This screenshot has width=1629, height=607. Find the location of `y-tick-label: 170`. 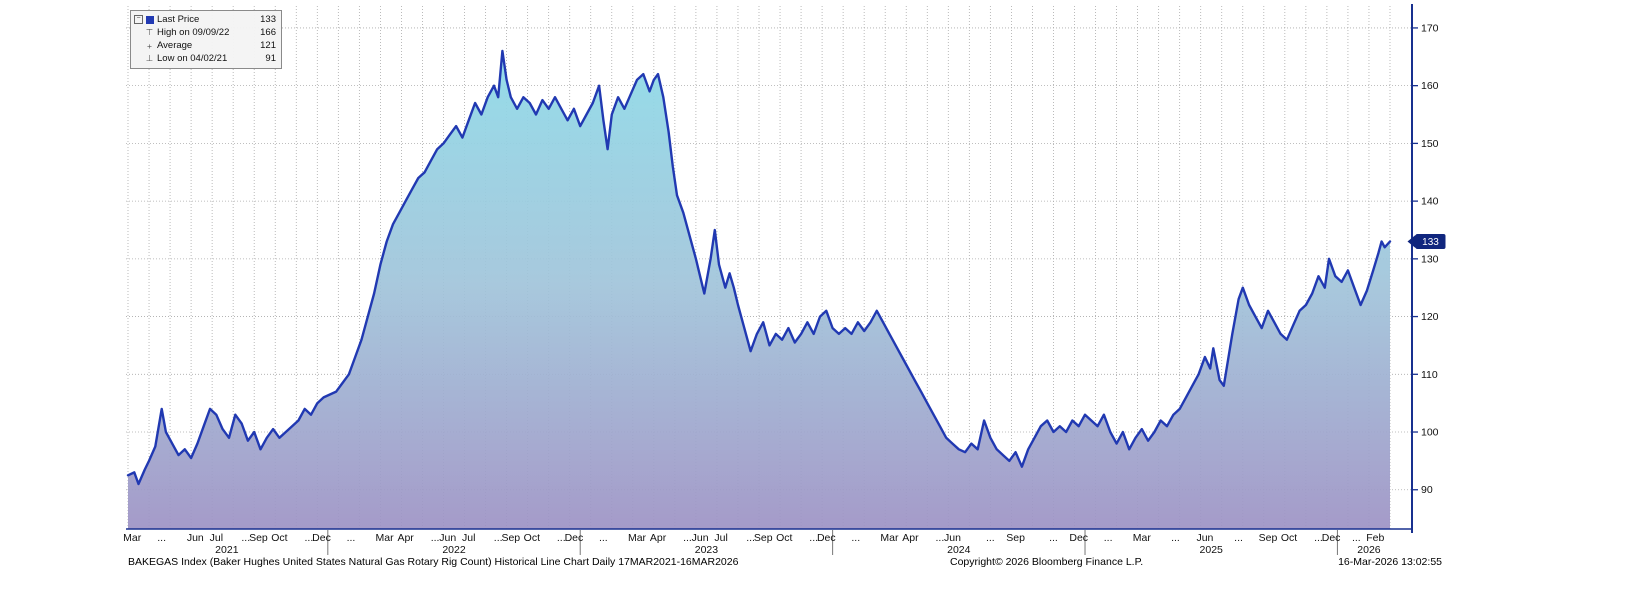

y-tick-label: 170 is located at coordinates (1430, 28).